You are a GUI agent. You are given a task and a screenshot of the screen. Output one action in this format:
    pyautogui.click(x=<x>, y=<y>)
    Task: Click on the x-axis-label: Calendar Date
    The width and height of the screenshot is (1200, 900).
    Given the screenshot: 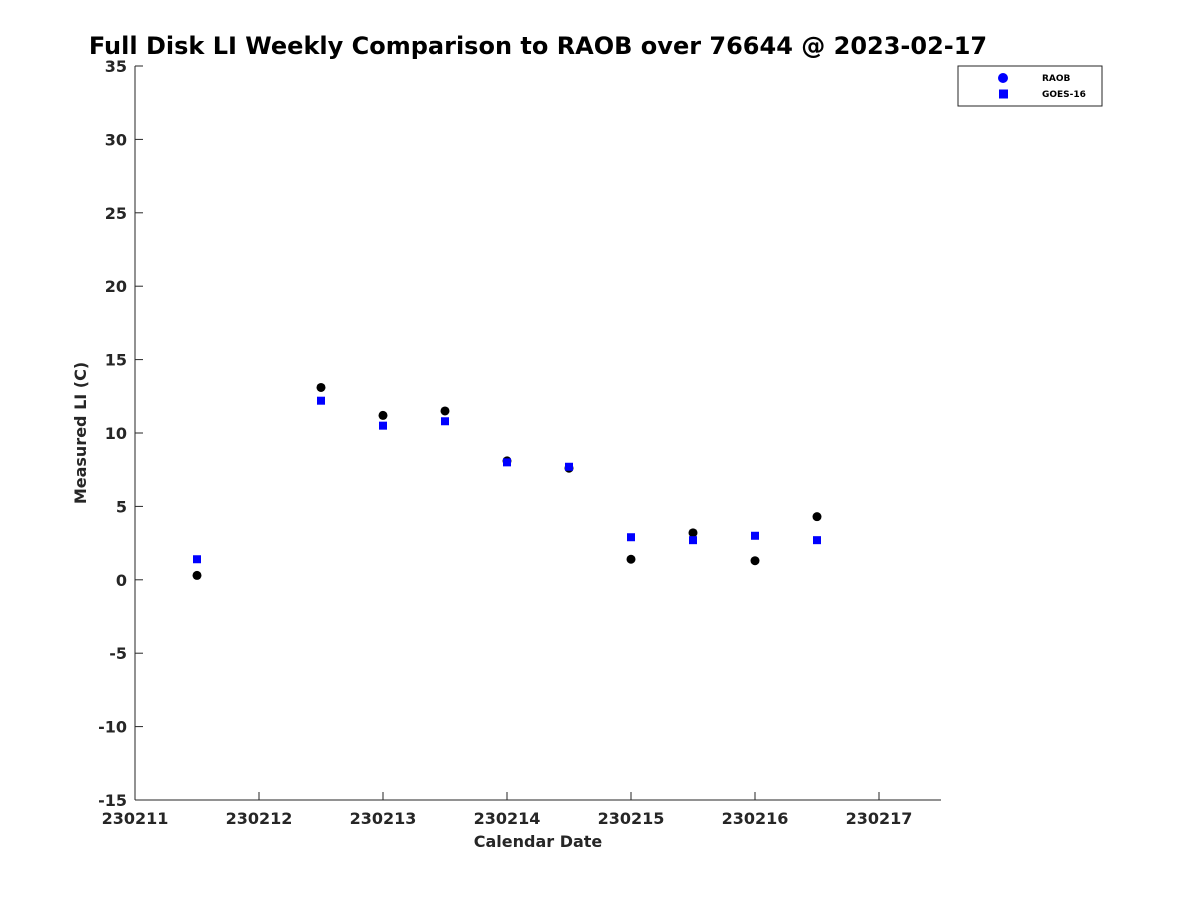 What is the action you would take?
    pyautogui.click(x=538, y=841)
    